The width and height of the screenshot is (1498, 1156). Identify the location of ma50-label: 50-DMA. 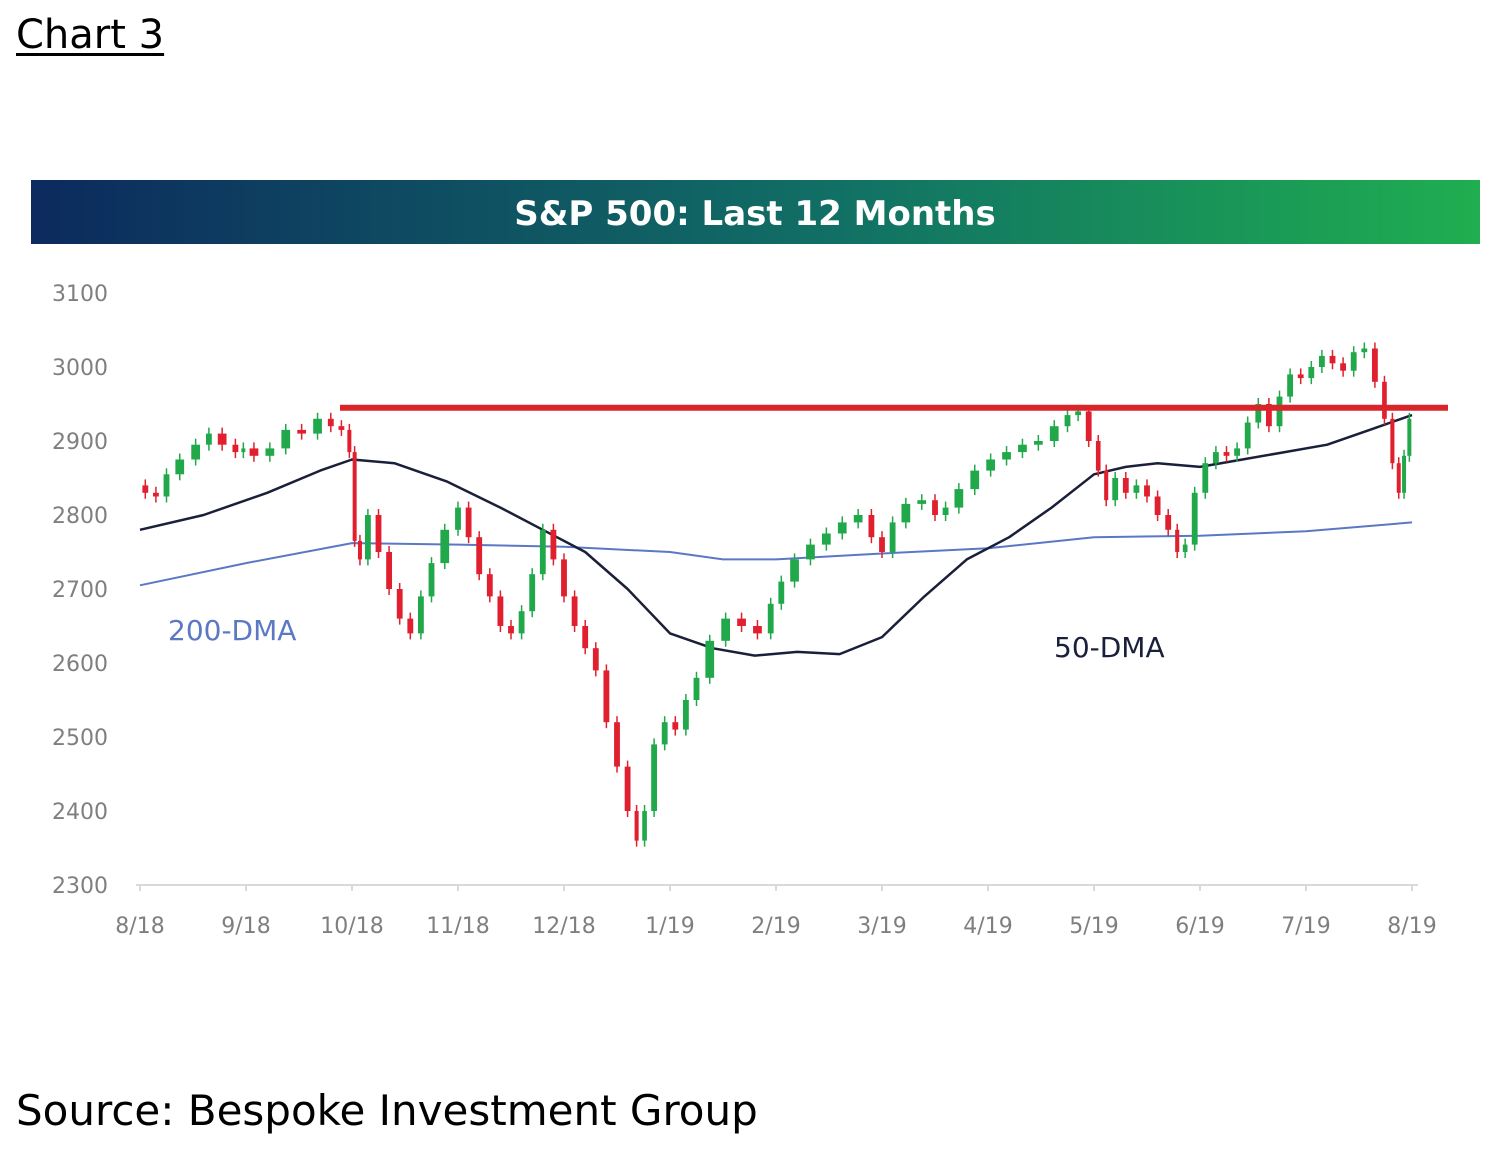
(1109, 647).